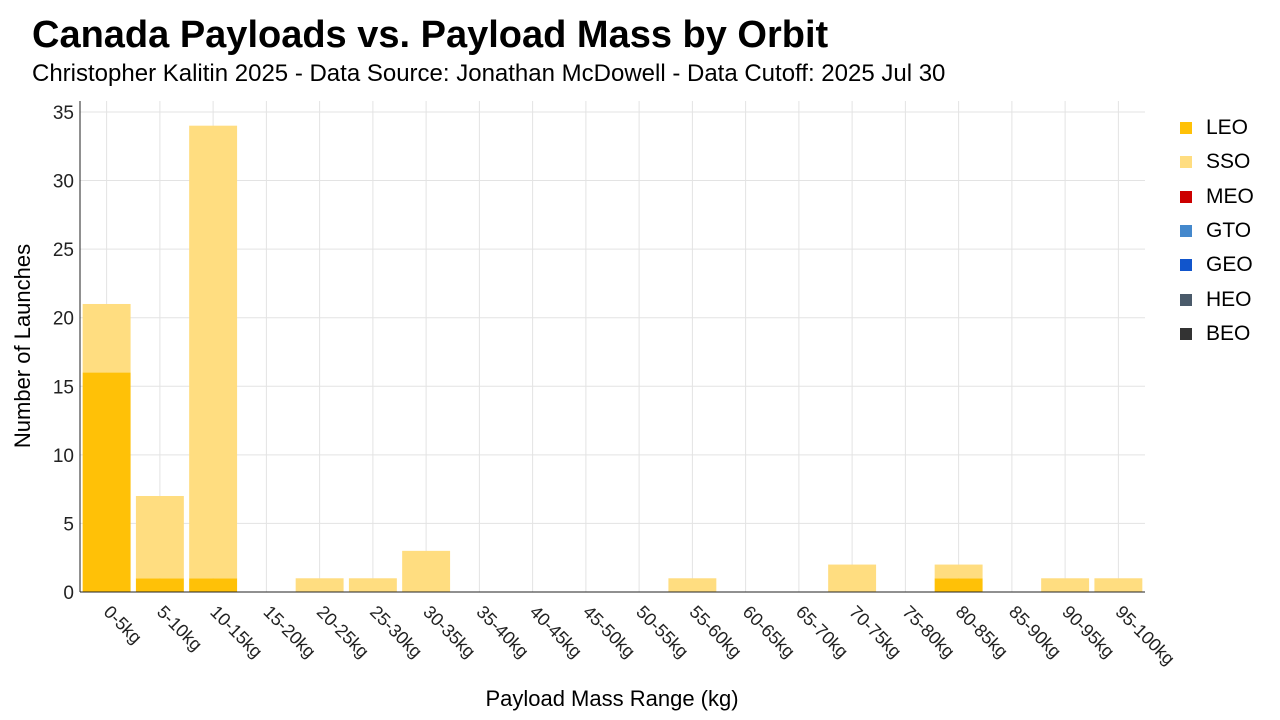  I want to click on x-tick-label: 5-10kg, so click(179, 628).